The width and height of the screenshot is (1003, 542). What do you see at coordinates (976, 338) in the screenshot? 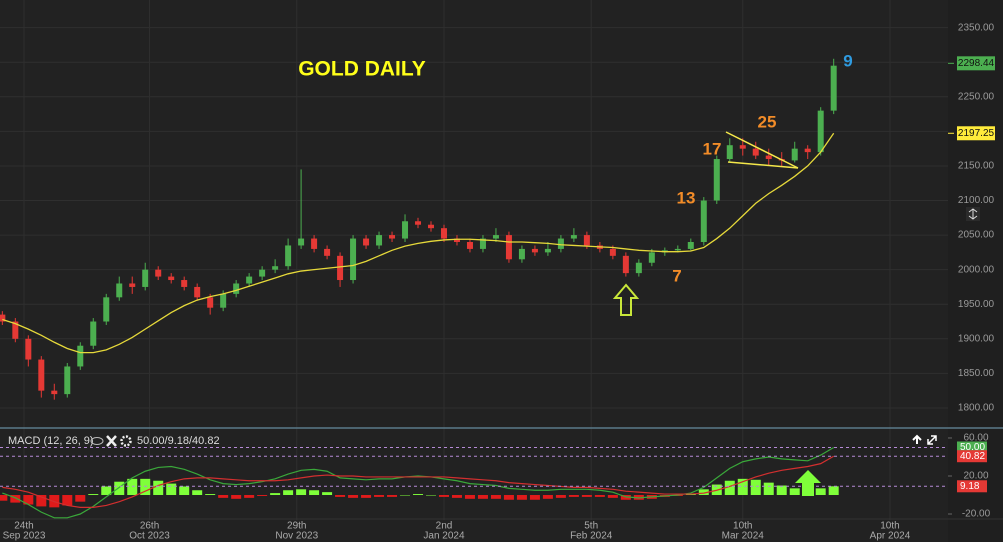
I see `y-tick-label: 1900.00` at bounding box center [976, 338].